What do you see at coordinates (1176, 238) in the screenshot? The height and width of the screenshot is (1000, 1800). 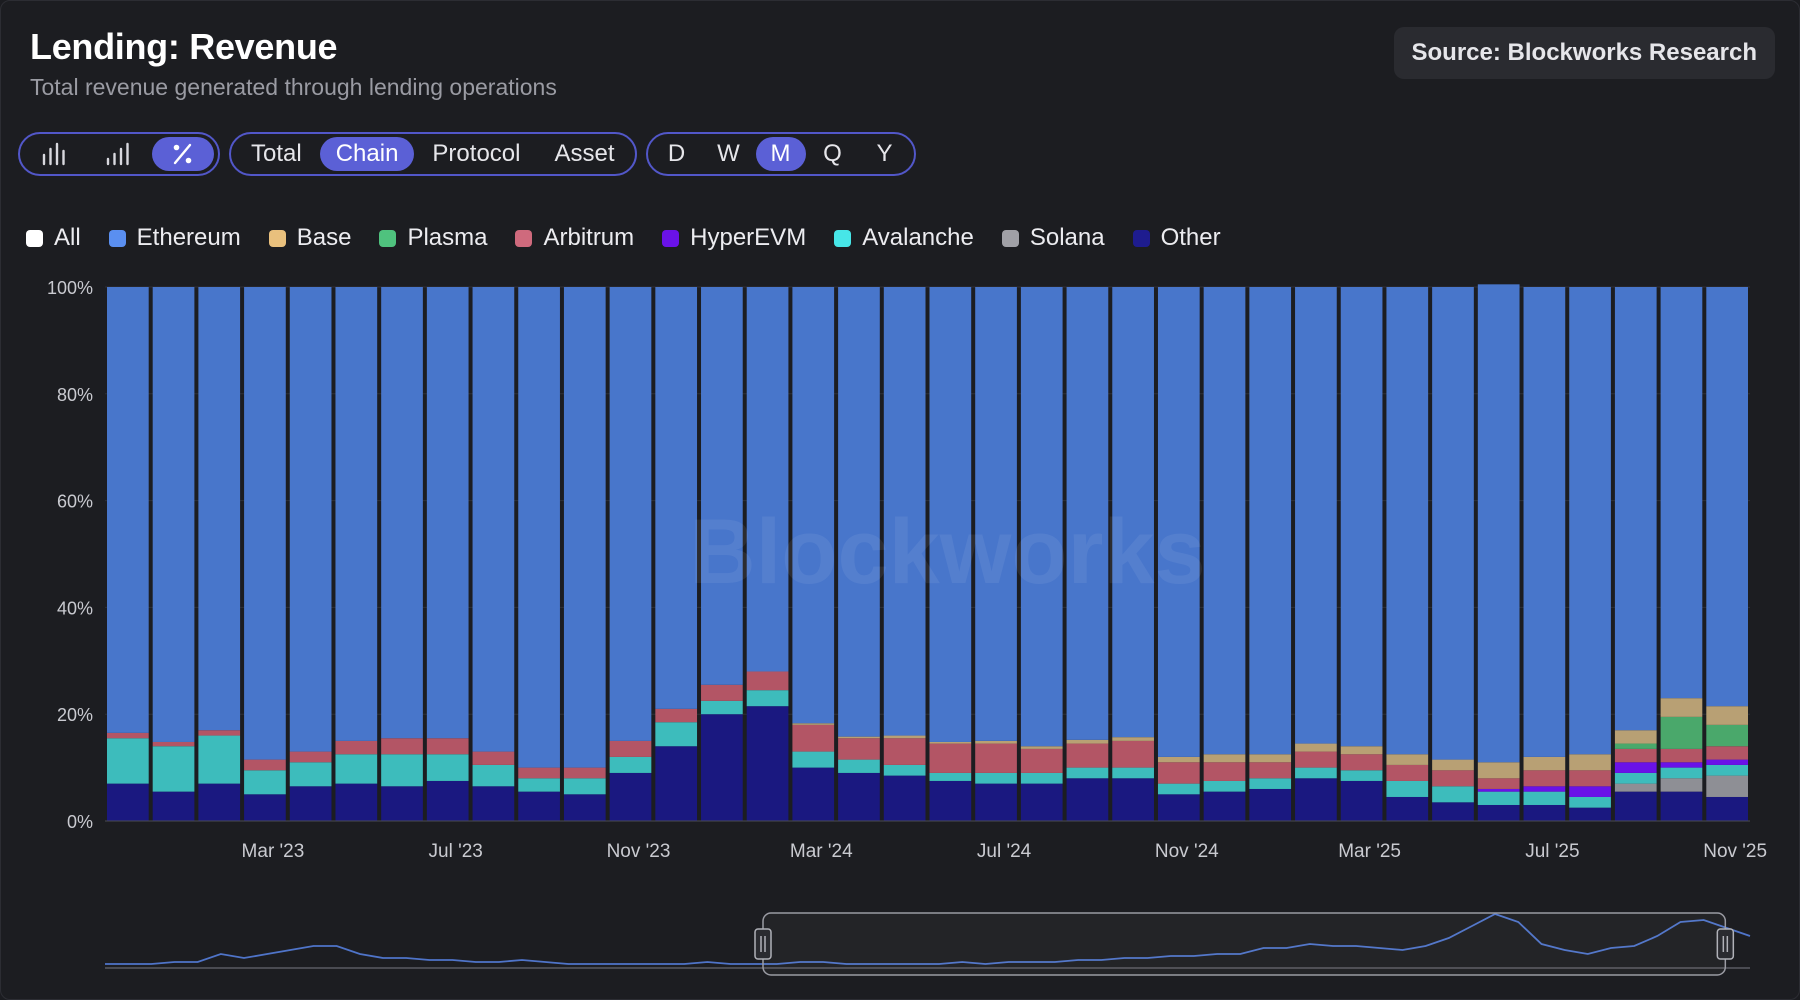 I see `legend-item-other: Other` at bounding box center [1176, 238].